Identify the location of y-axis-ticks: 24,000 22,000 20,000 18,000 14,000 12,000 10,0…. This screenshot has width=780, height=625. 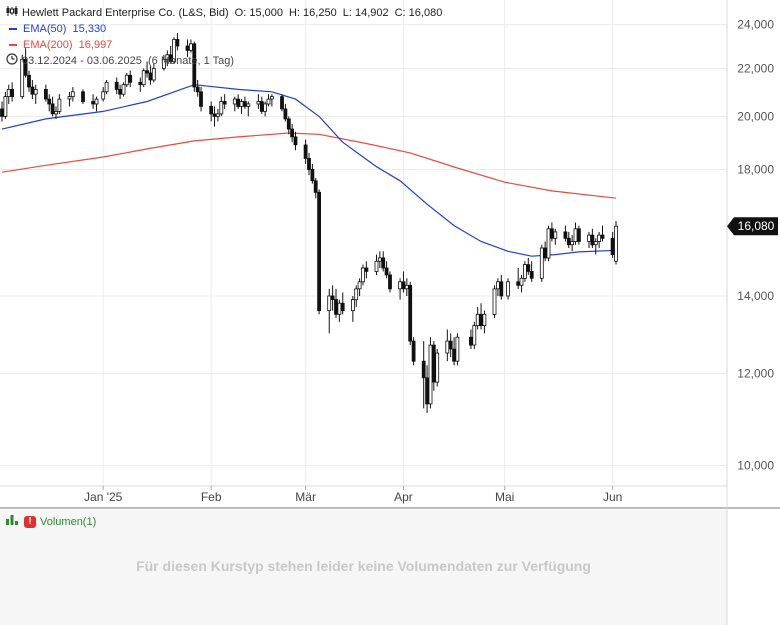
(755, 245).